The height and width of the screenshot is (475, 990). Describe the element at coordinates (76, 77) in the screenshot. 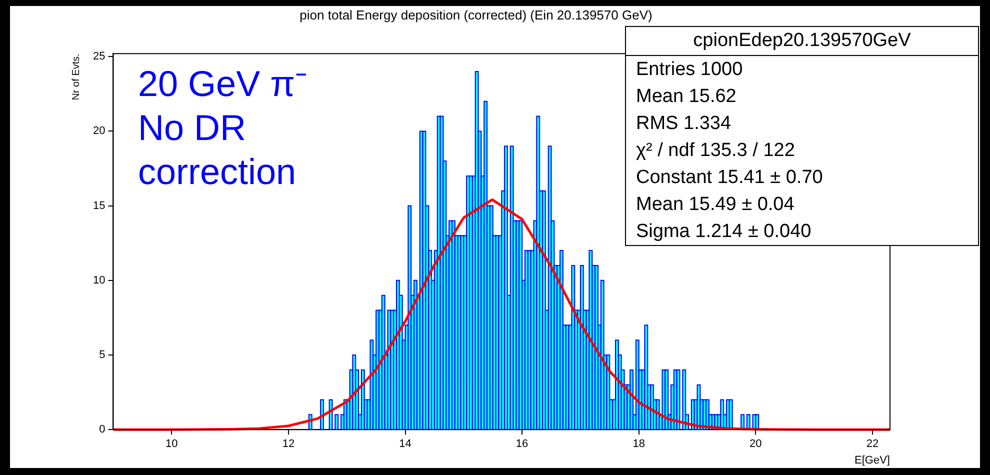

I see `y-axis-title: Nr of Evts.` at that location.